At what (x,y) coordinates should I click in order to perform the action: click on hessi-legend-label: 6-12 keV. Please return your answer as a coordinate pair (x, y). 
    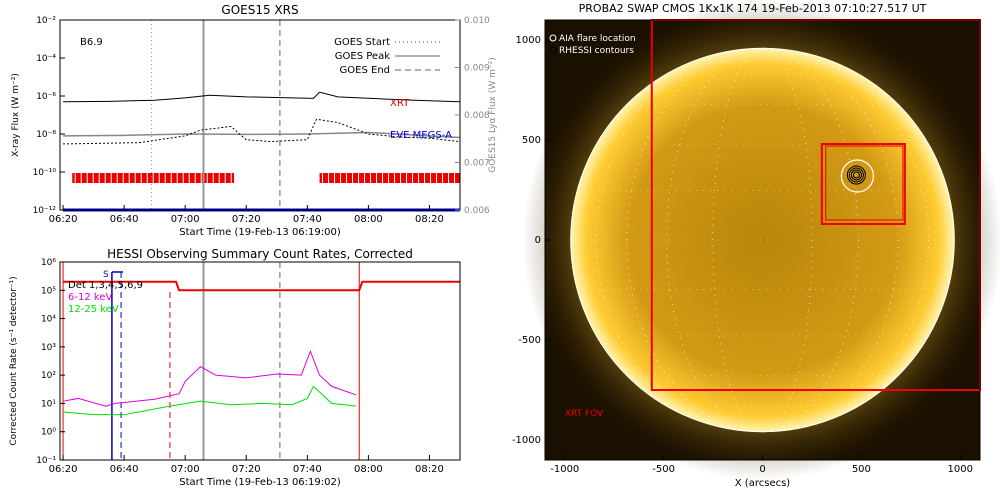
    Looking at the image, I should click on (90, 297).